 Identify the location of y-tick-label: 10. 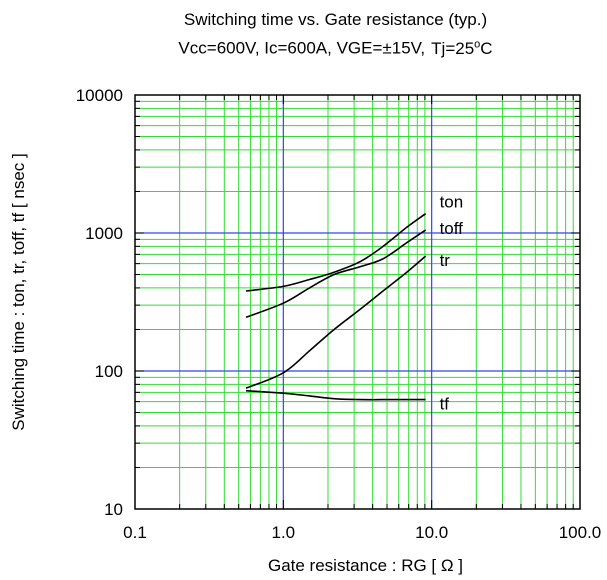
(113, 509).